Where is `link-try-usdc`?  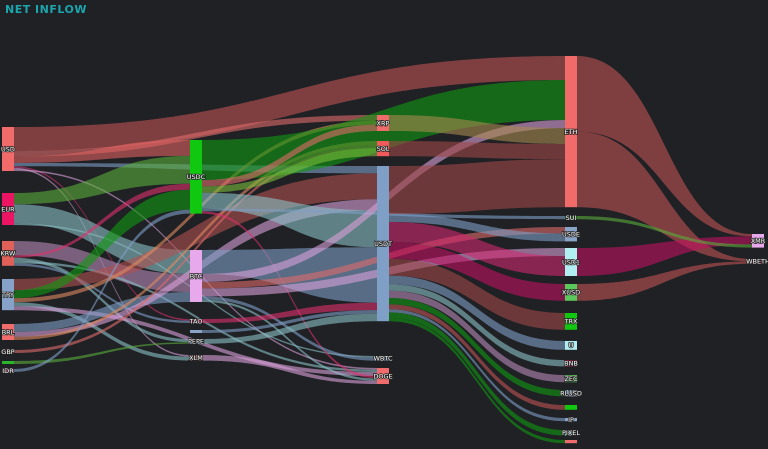
link-try-usdc is located at coordinates (102, 244).